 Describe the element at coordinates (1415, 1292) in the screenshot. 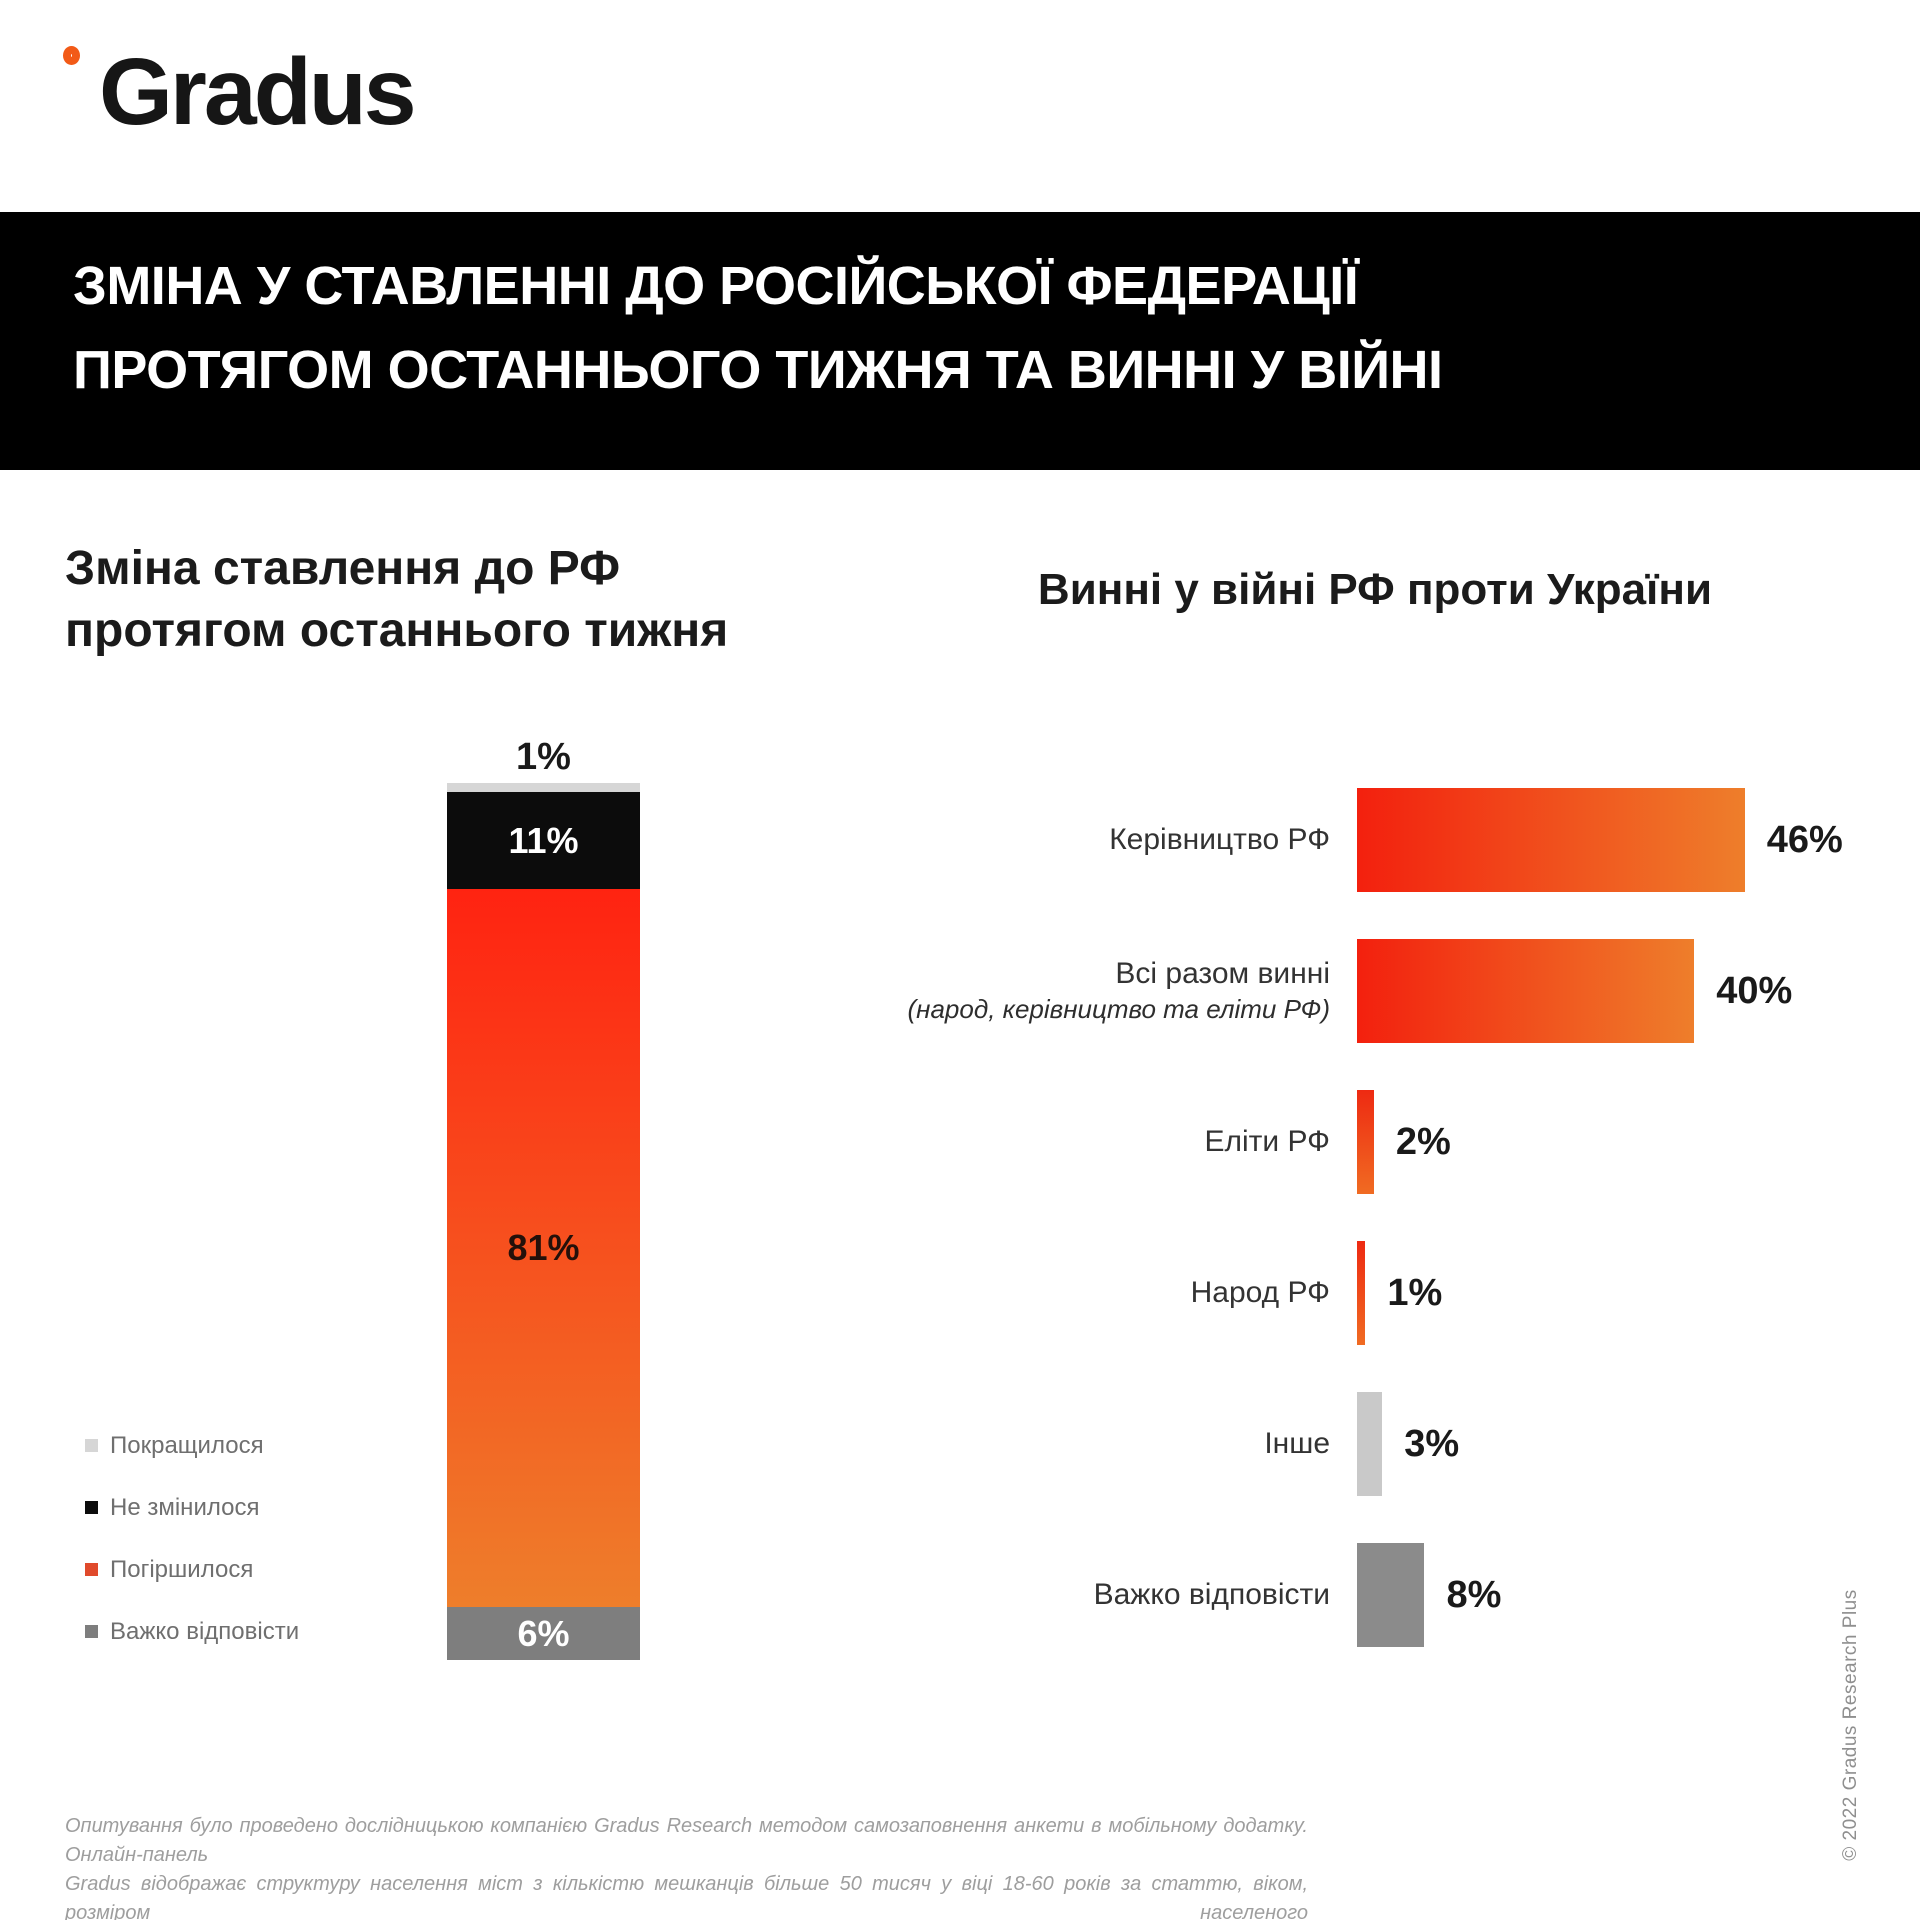

I see `bar-value-people: 1%` at that location.